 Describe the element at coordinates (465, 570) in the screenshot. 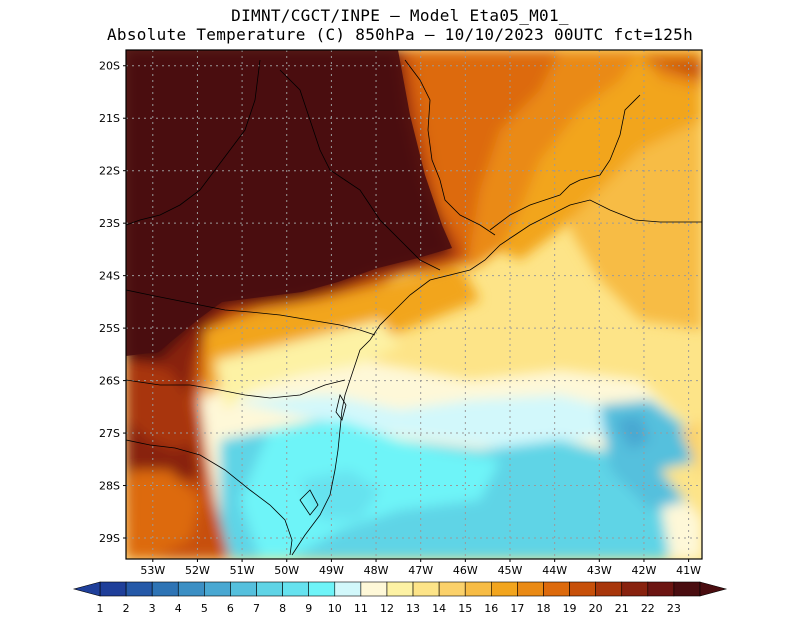

I see `lon-tick-label: 46W` at that location.